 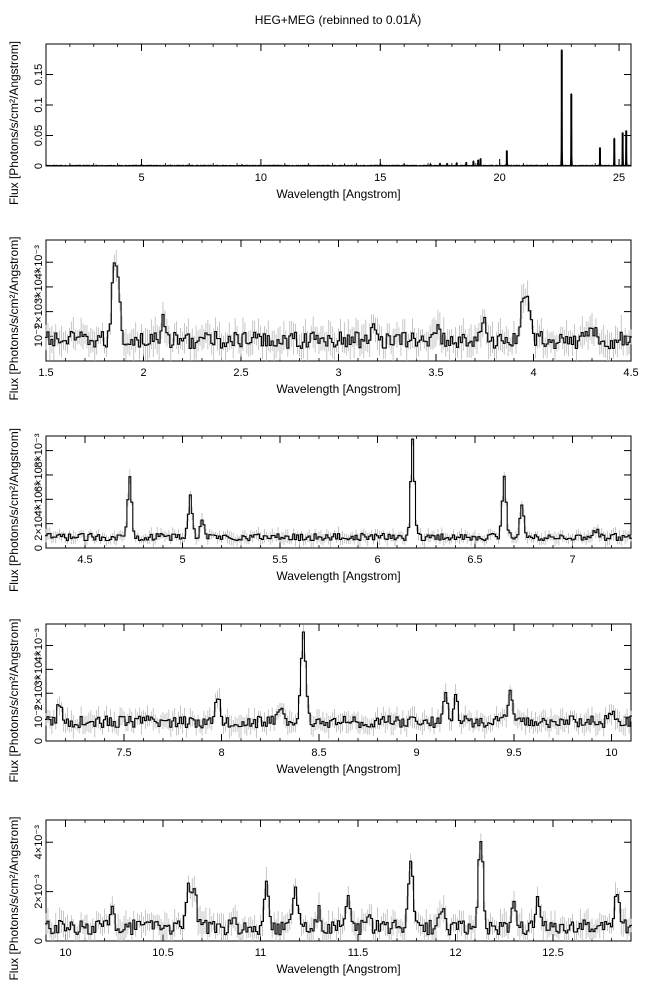 What do you see at coordinates (39, 450) in the screenshot?
I see `y-tick-label: 8×10⁻³` at bounding box center [39, 450].